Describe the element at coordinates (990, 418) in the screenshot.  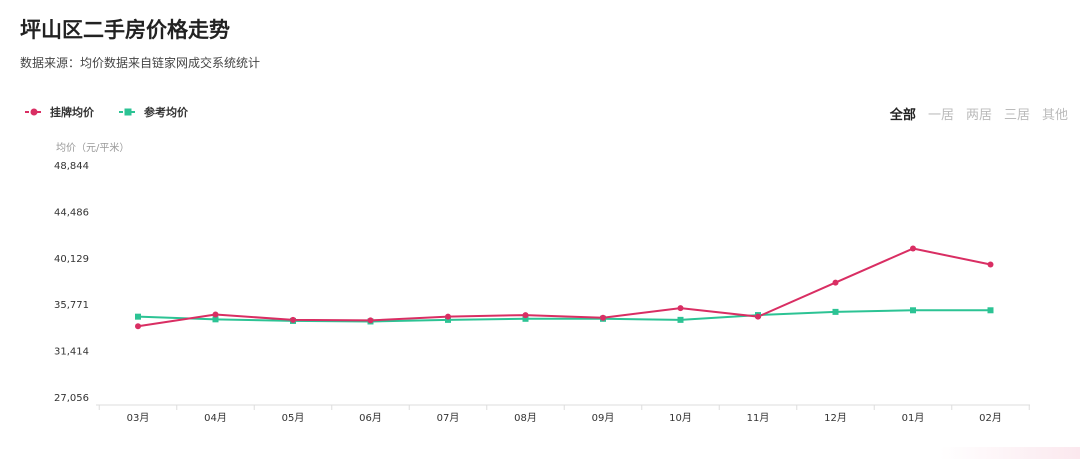
I see `x-tick-label: 02月` at that location.